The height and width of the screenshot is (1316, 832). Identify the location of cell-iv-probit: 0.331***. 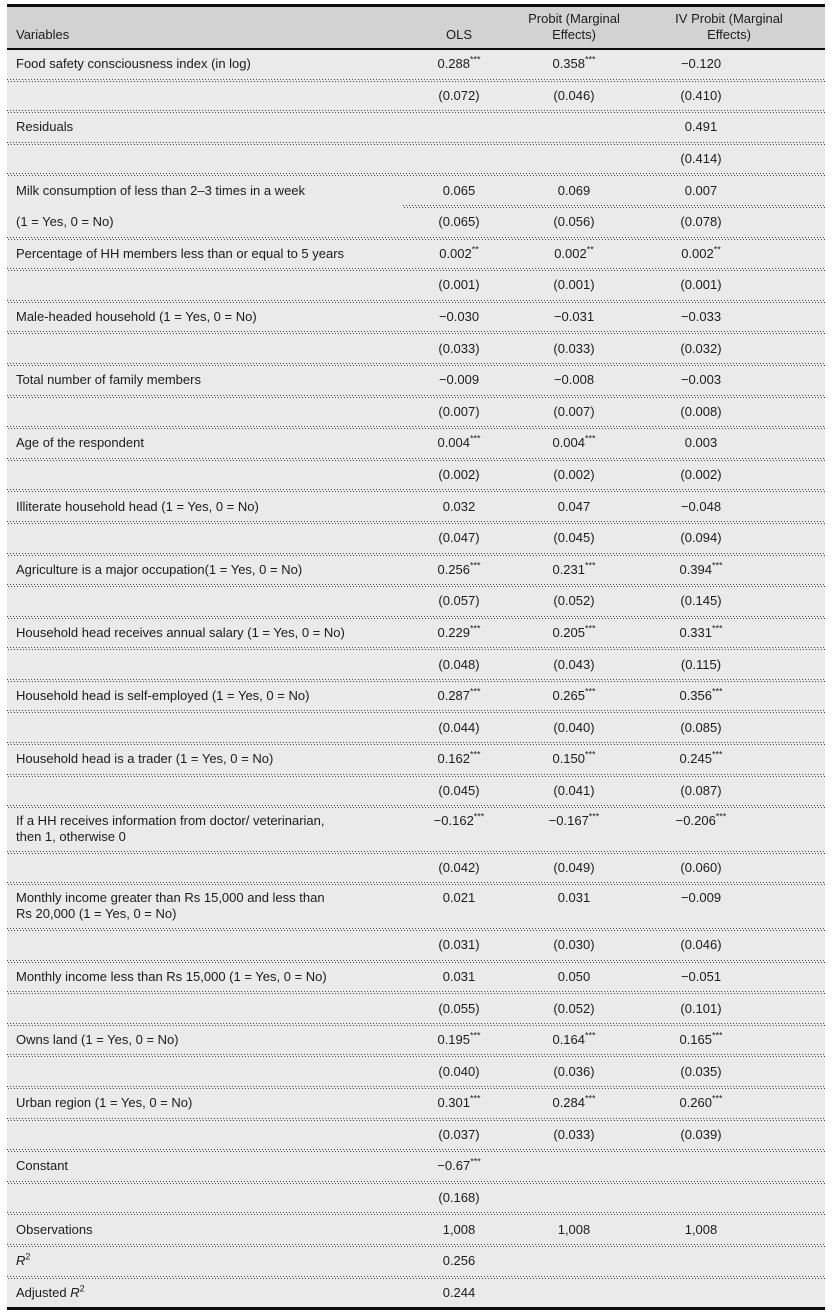
(701, 631).